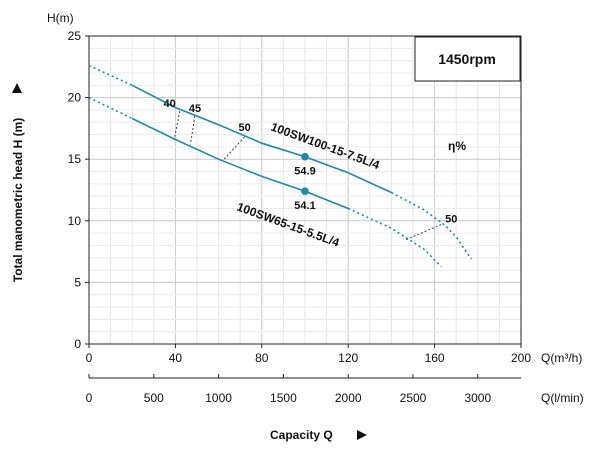  I want to click on series-0-dashed-end, so click(431, 225).